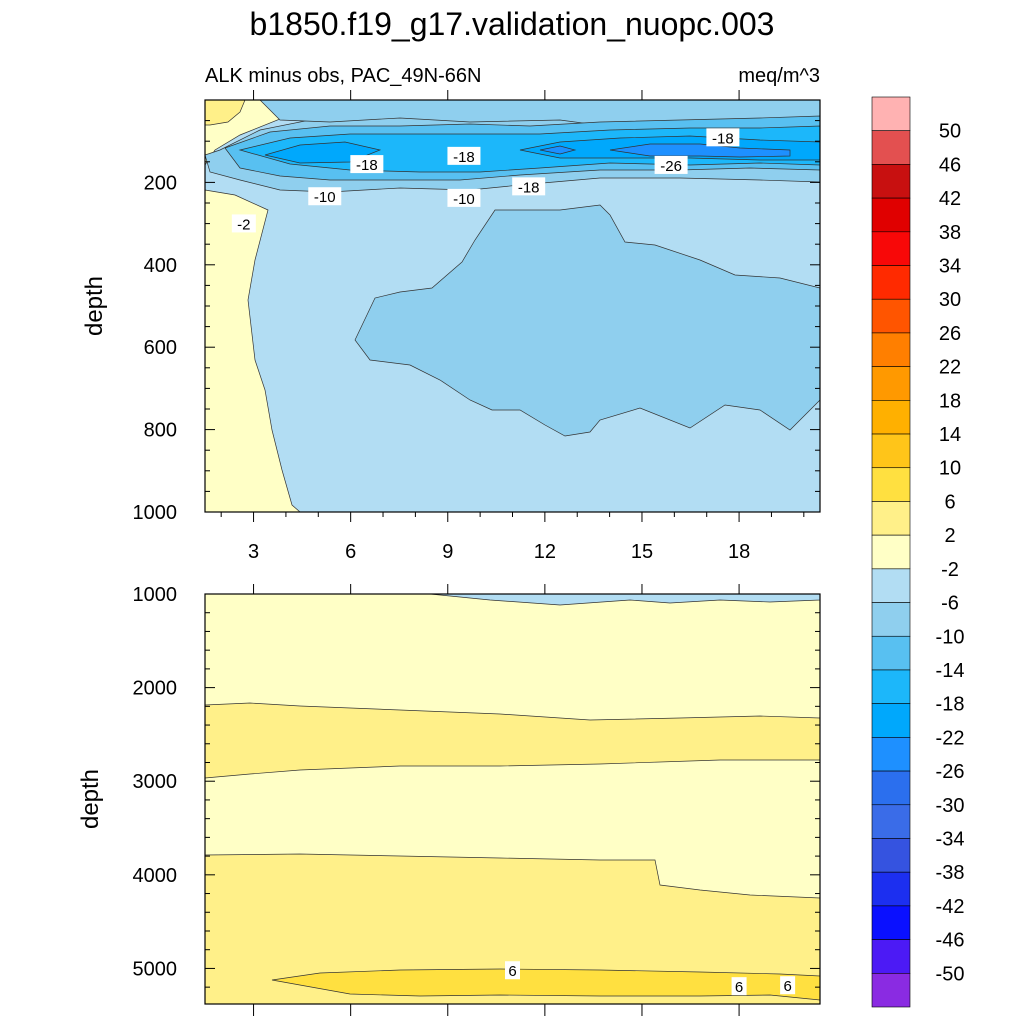  Describe the element at coordinates (950, 637) in the screenshot. I see `colorbar-label: -10` at that location.